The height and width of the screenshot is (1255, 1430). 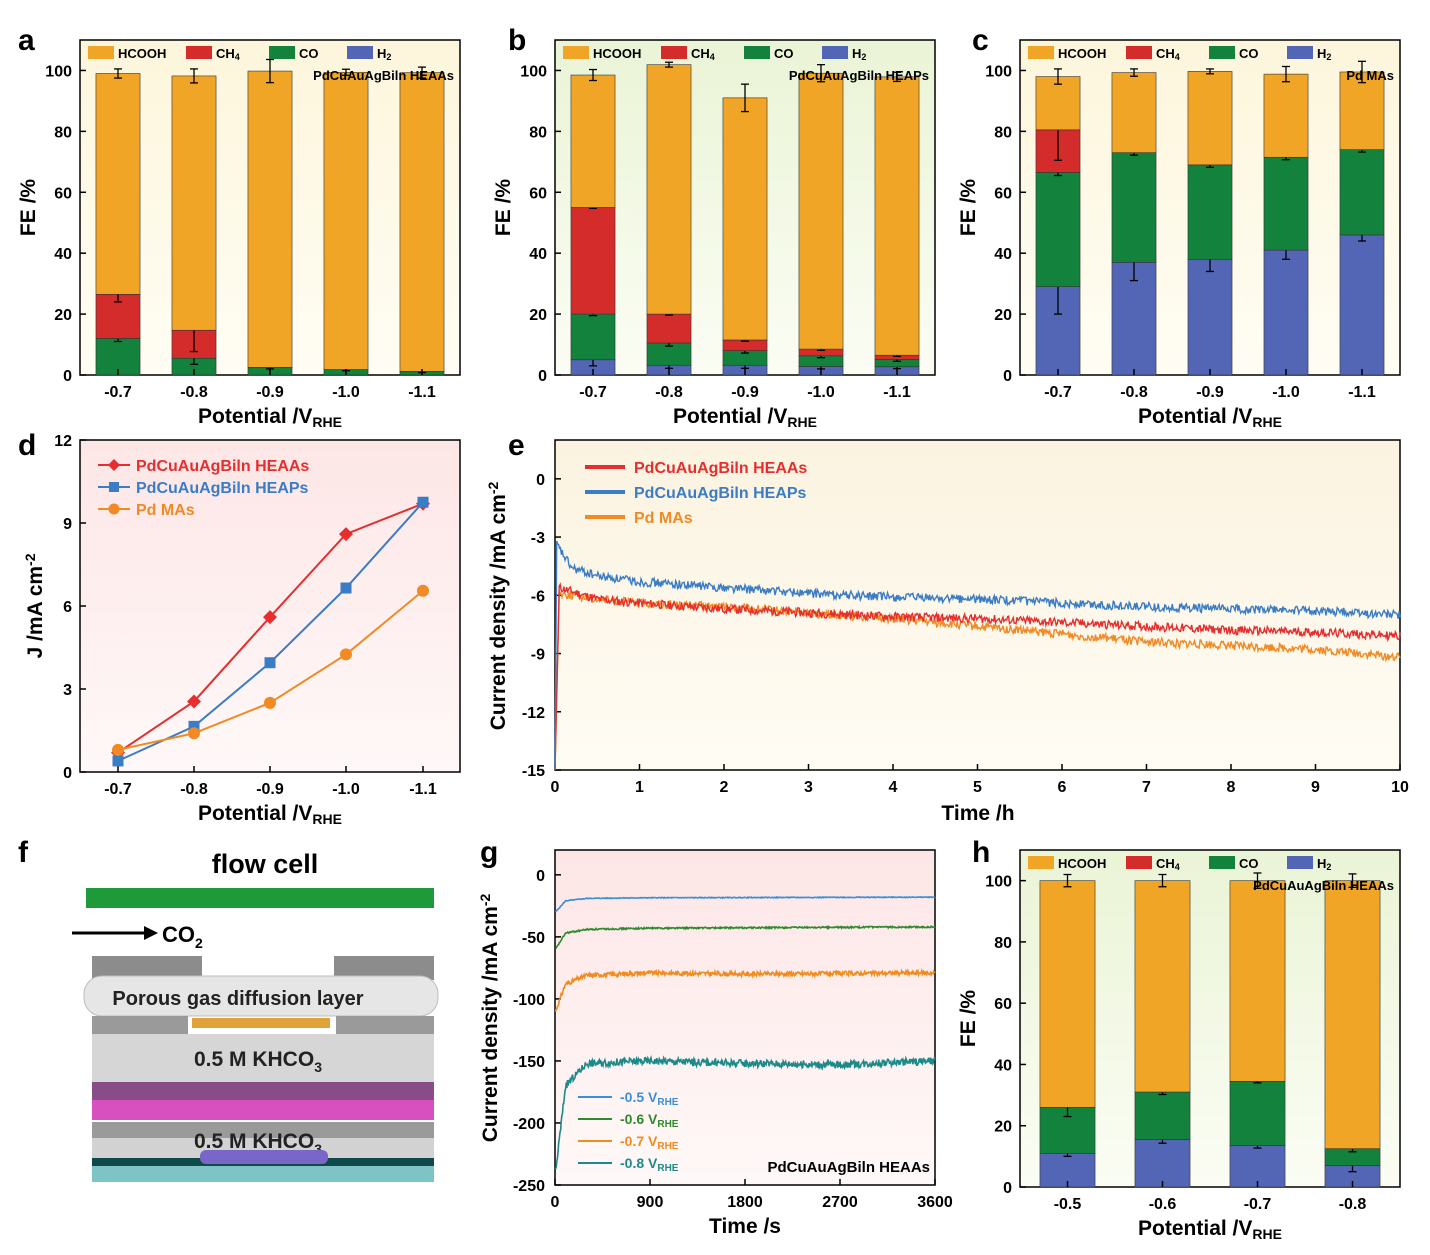 What do you see at coordinates (745, 1202) in the screenshot?
I see `x-tick-label: 1800` at bounding box center [745, 1202].